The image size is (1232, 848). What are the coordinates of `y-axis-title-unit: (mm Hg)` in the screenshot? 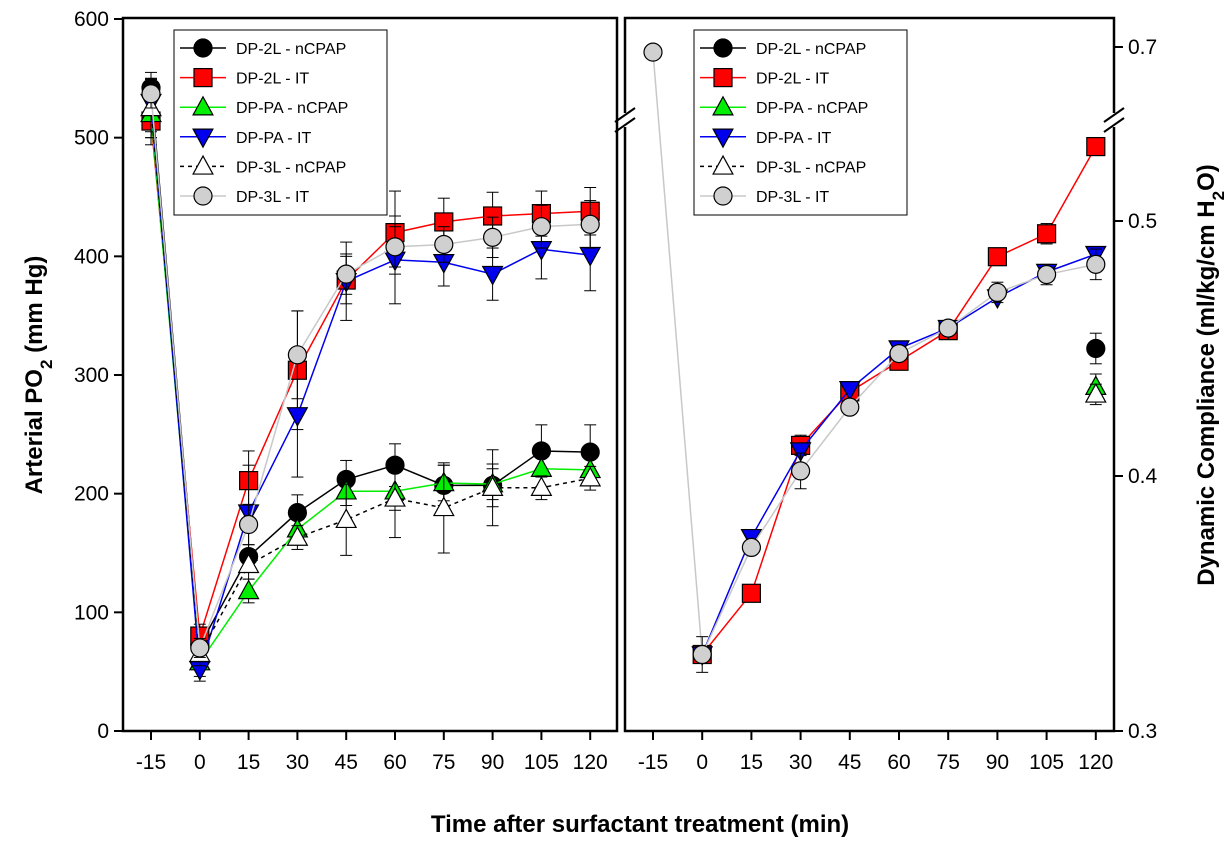 It's located at (34, 308).